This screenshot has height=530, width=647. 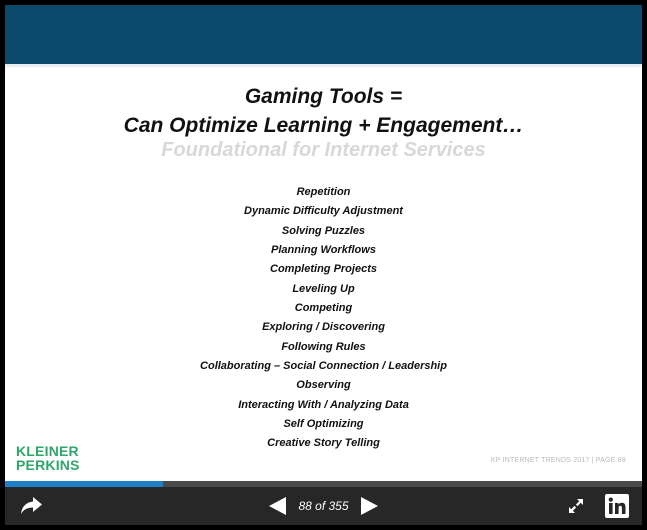 I want to click on list-item: Following Rules, so click(x=323, y=346).